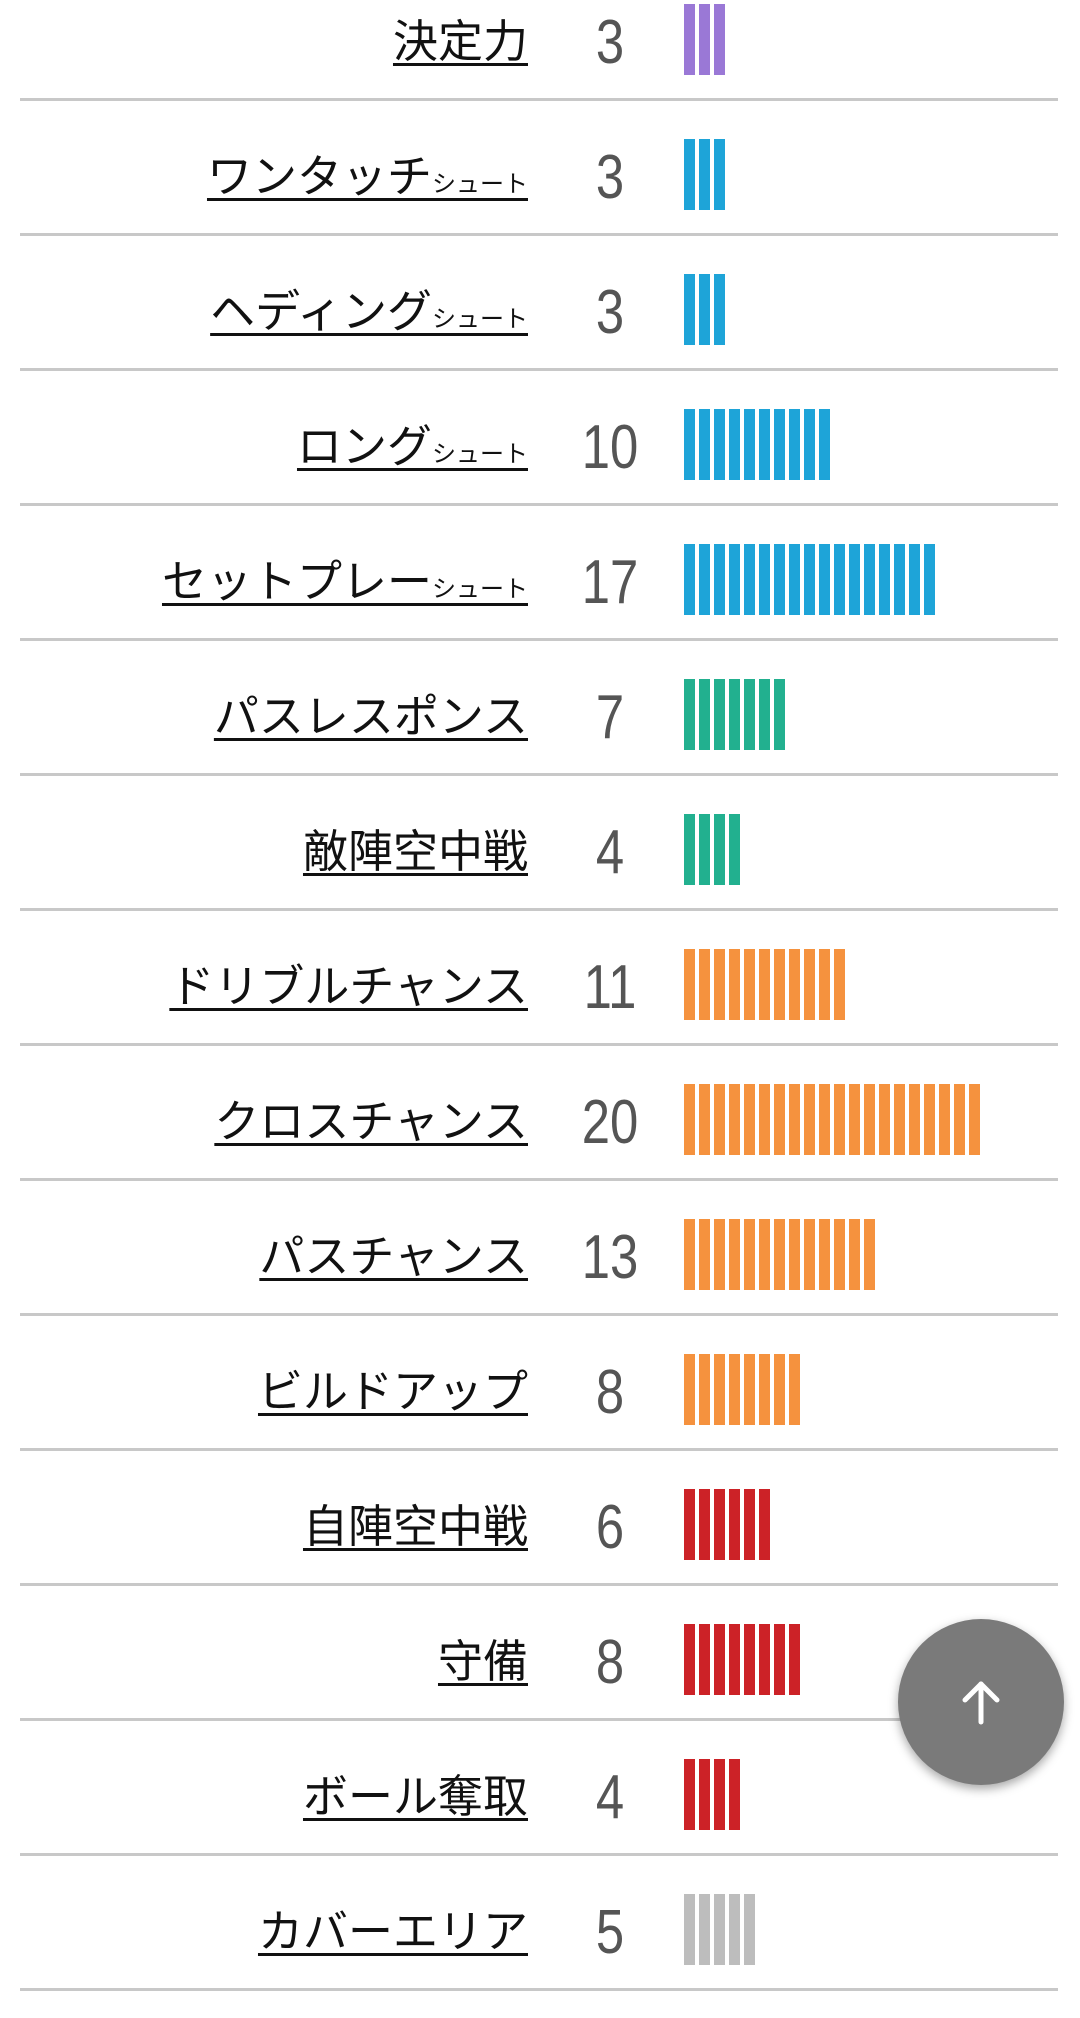 Image resolution: width=1080 pixels, height=2018 pixels. What do you see at coordinates (540, 1140) in the screenshot?
I see `ability-row: クロスチャンス 20` at bounding box center [540, 1140].